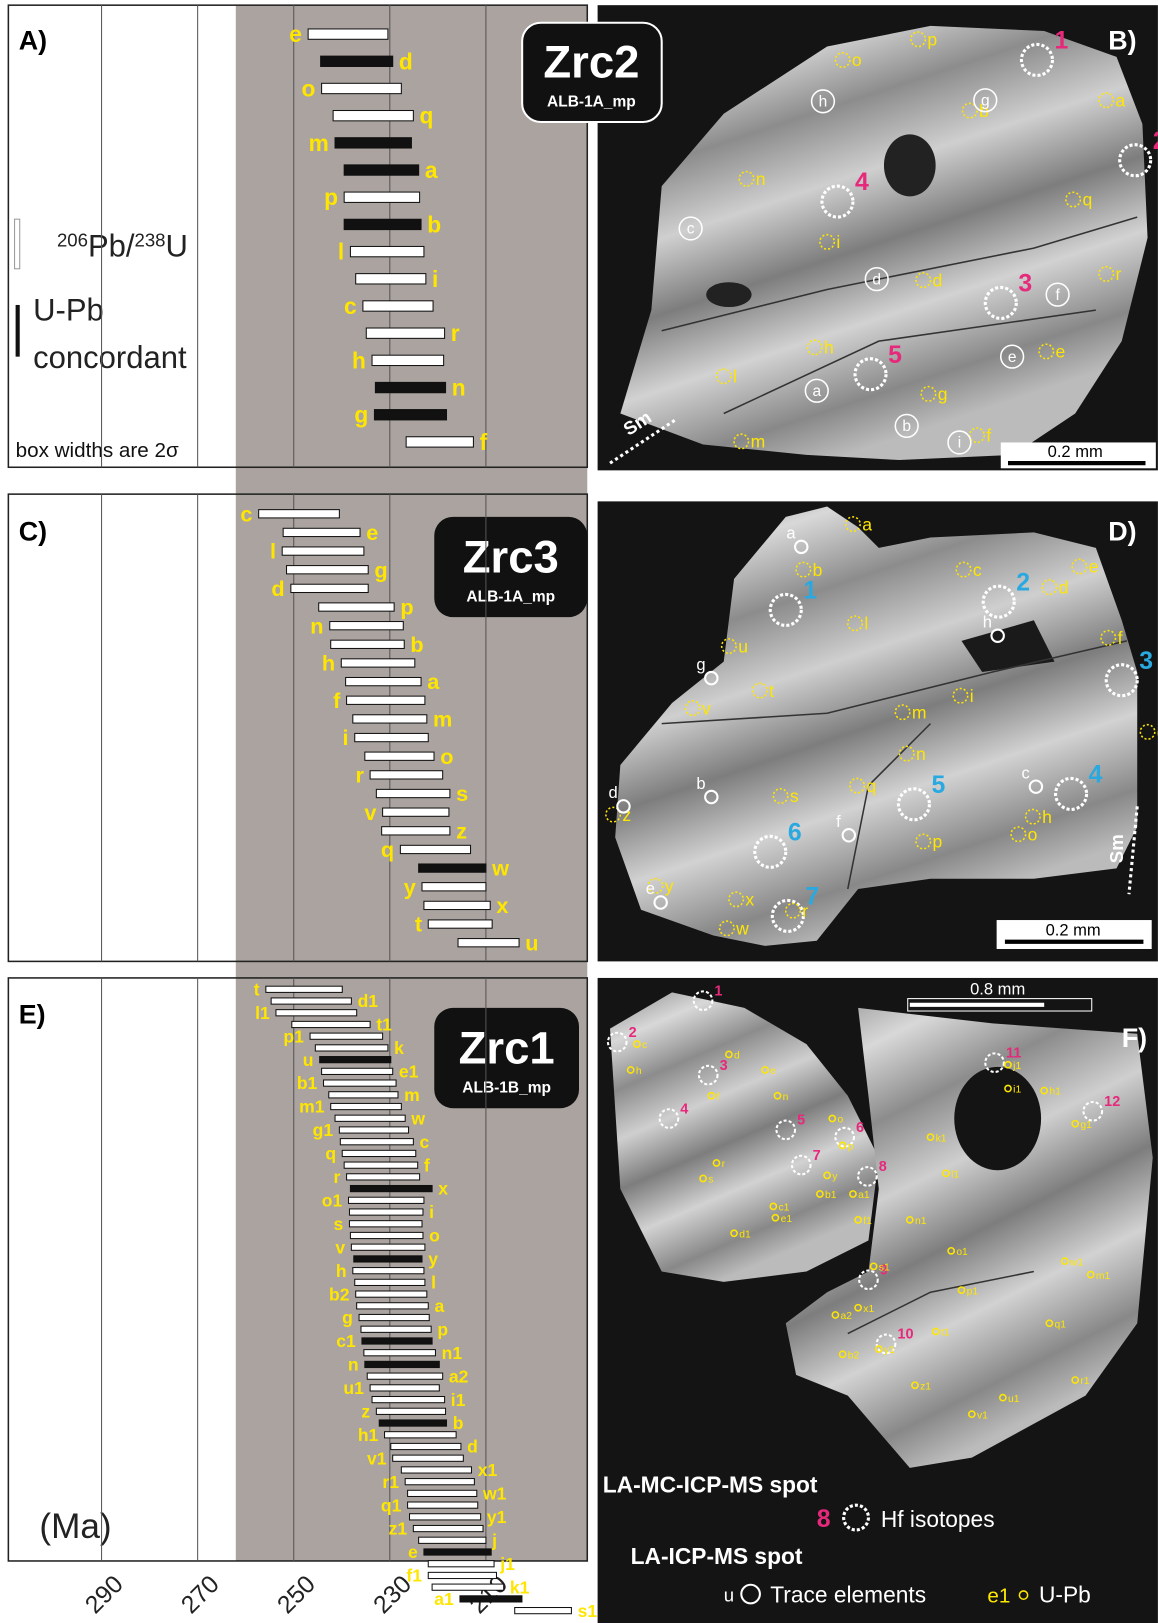 The height and width of the screenshot is (1623, 1158). I want to click on x-tick-label: 250, so click(297, 1595).